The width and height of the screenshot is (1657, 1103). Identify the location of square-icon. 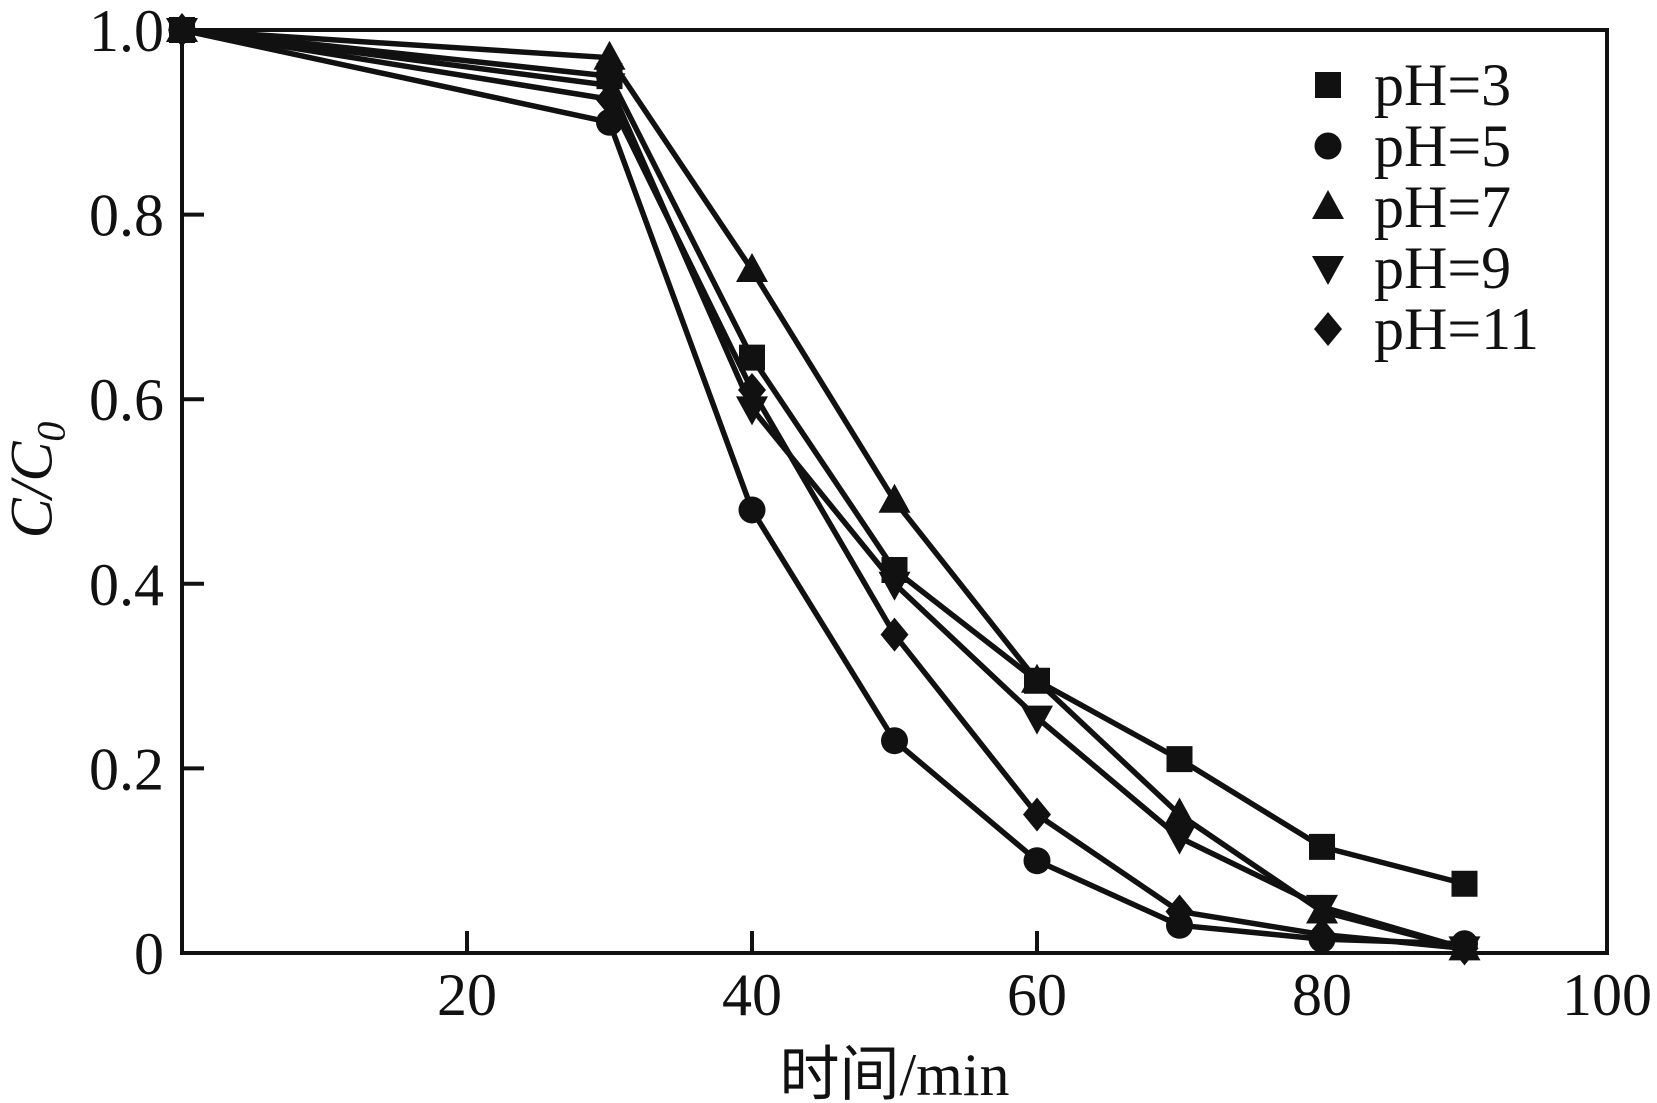
(1328, 84).